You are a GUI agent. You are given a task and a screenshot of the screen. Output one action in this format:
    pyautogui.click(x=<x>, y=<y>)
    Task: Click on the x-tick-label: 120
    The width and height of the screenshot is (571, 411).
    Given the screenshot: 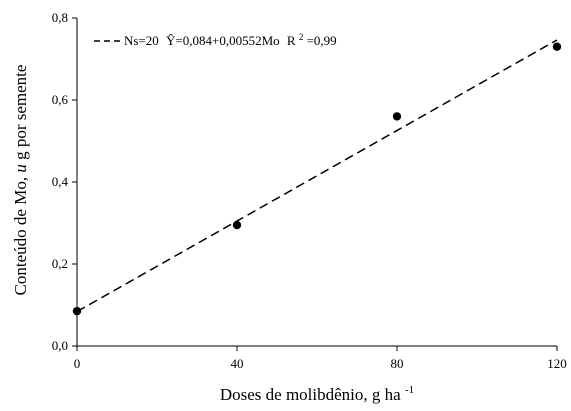 What is the action you would take?
    pyautogui.click(x=557, y=363)
    